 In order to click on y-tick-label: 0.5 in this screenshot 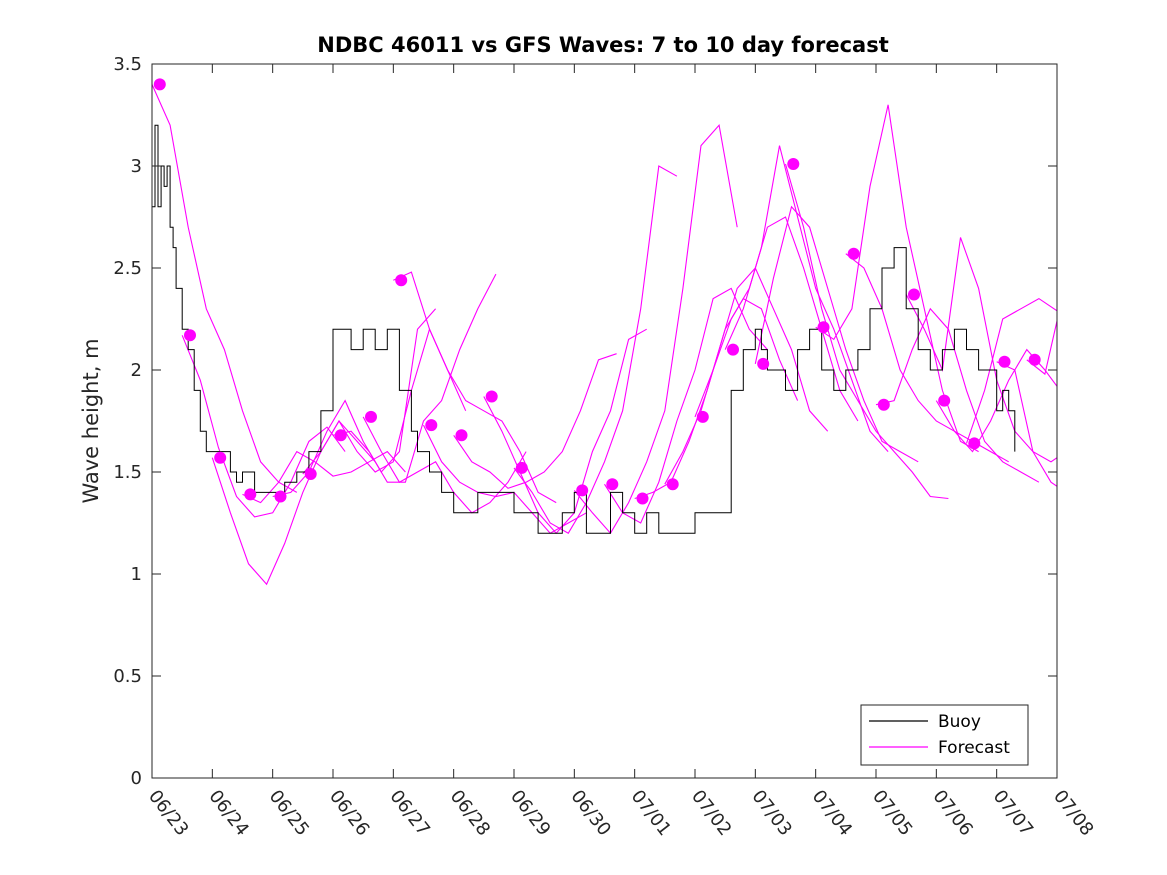, I will do `click(127, 676)`.